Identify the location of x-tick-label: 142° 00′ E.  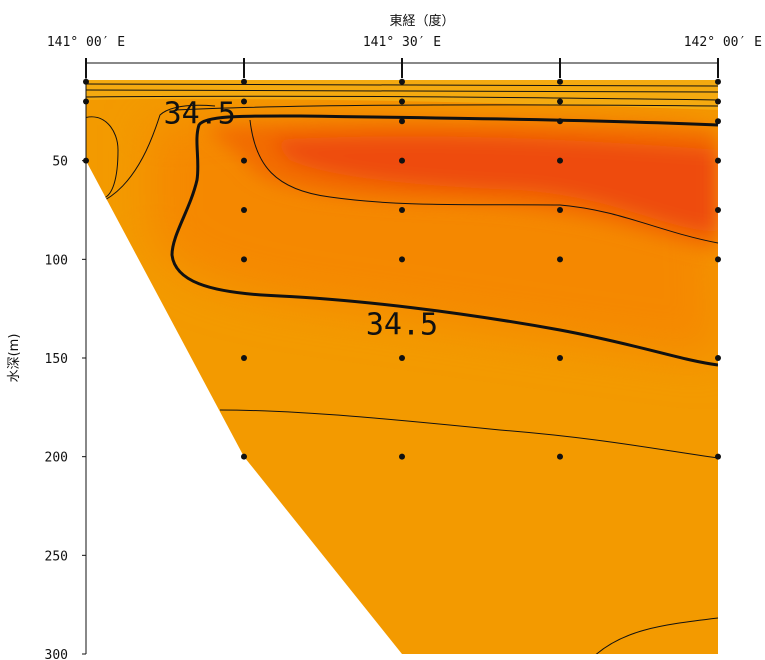
(723, 42).